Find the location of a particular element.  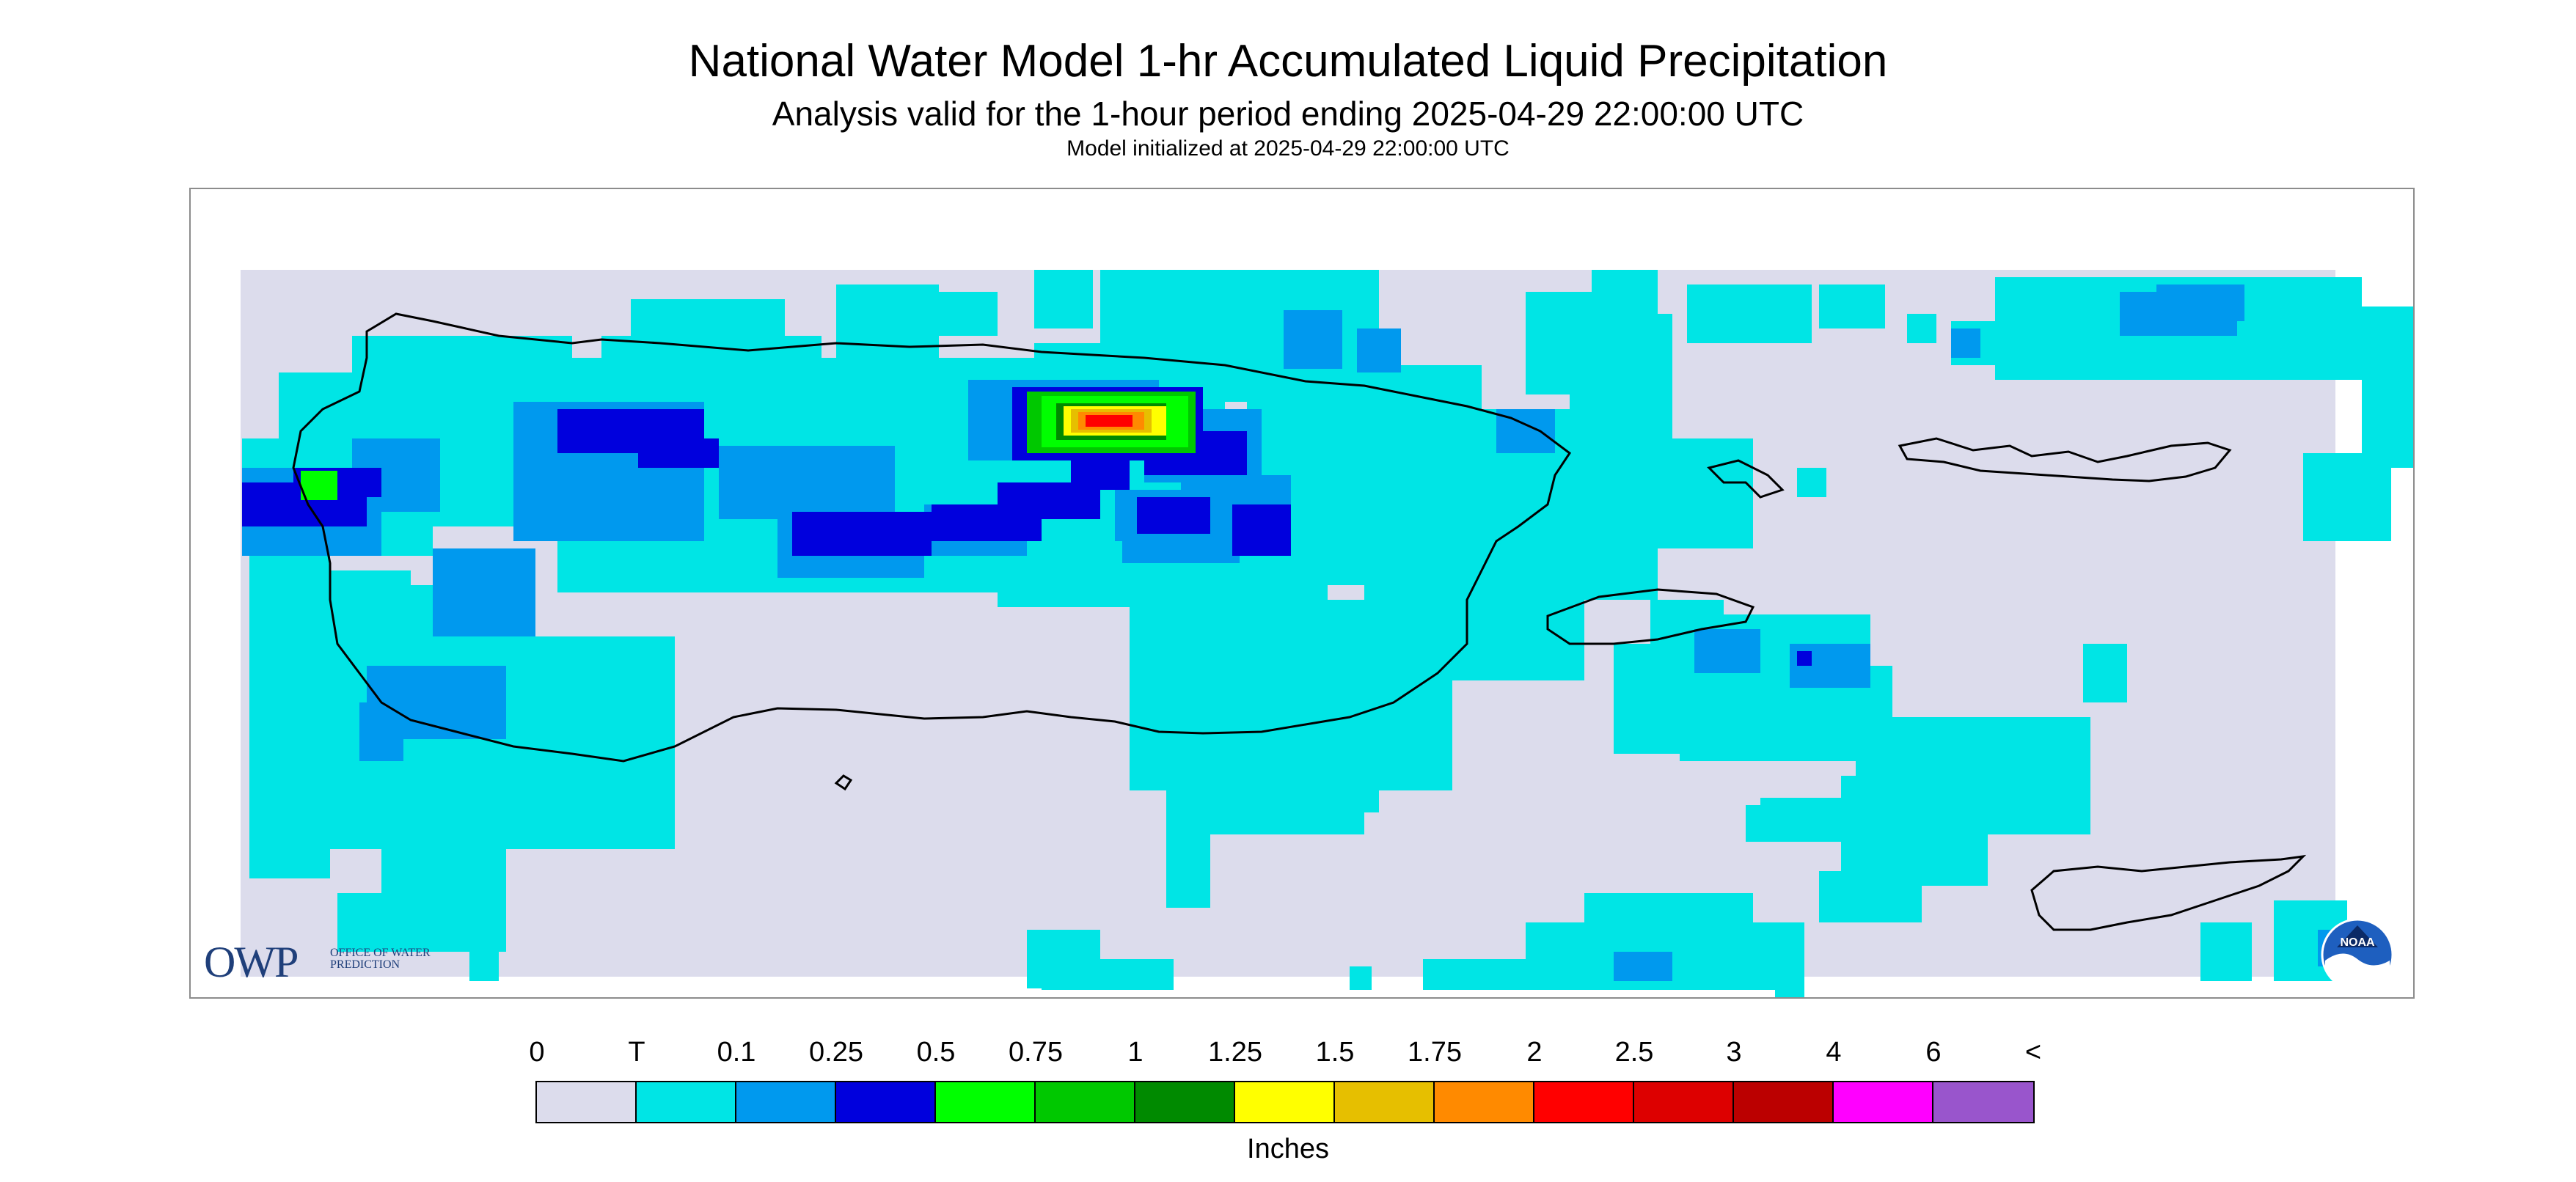

legend-tick-label: 2.5 is located at coordinates (1634, 1052).